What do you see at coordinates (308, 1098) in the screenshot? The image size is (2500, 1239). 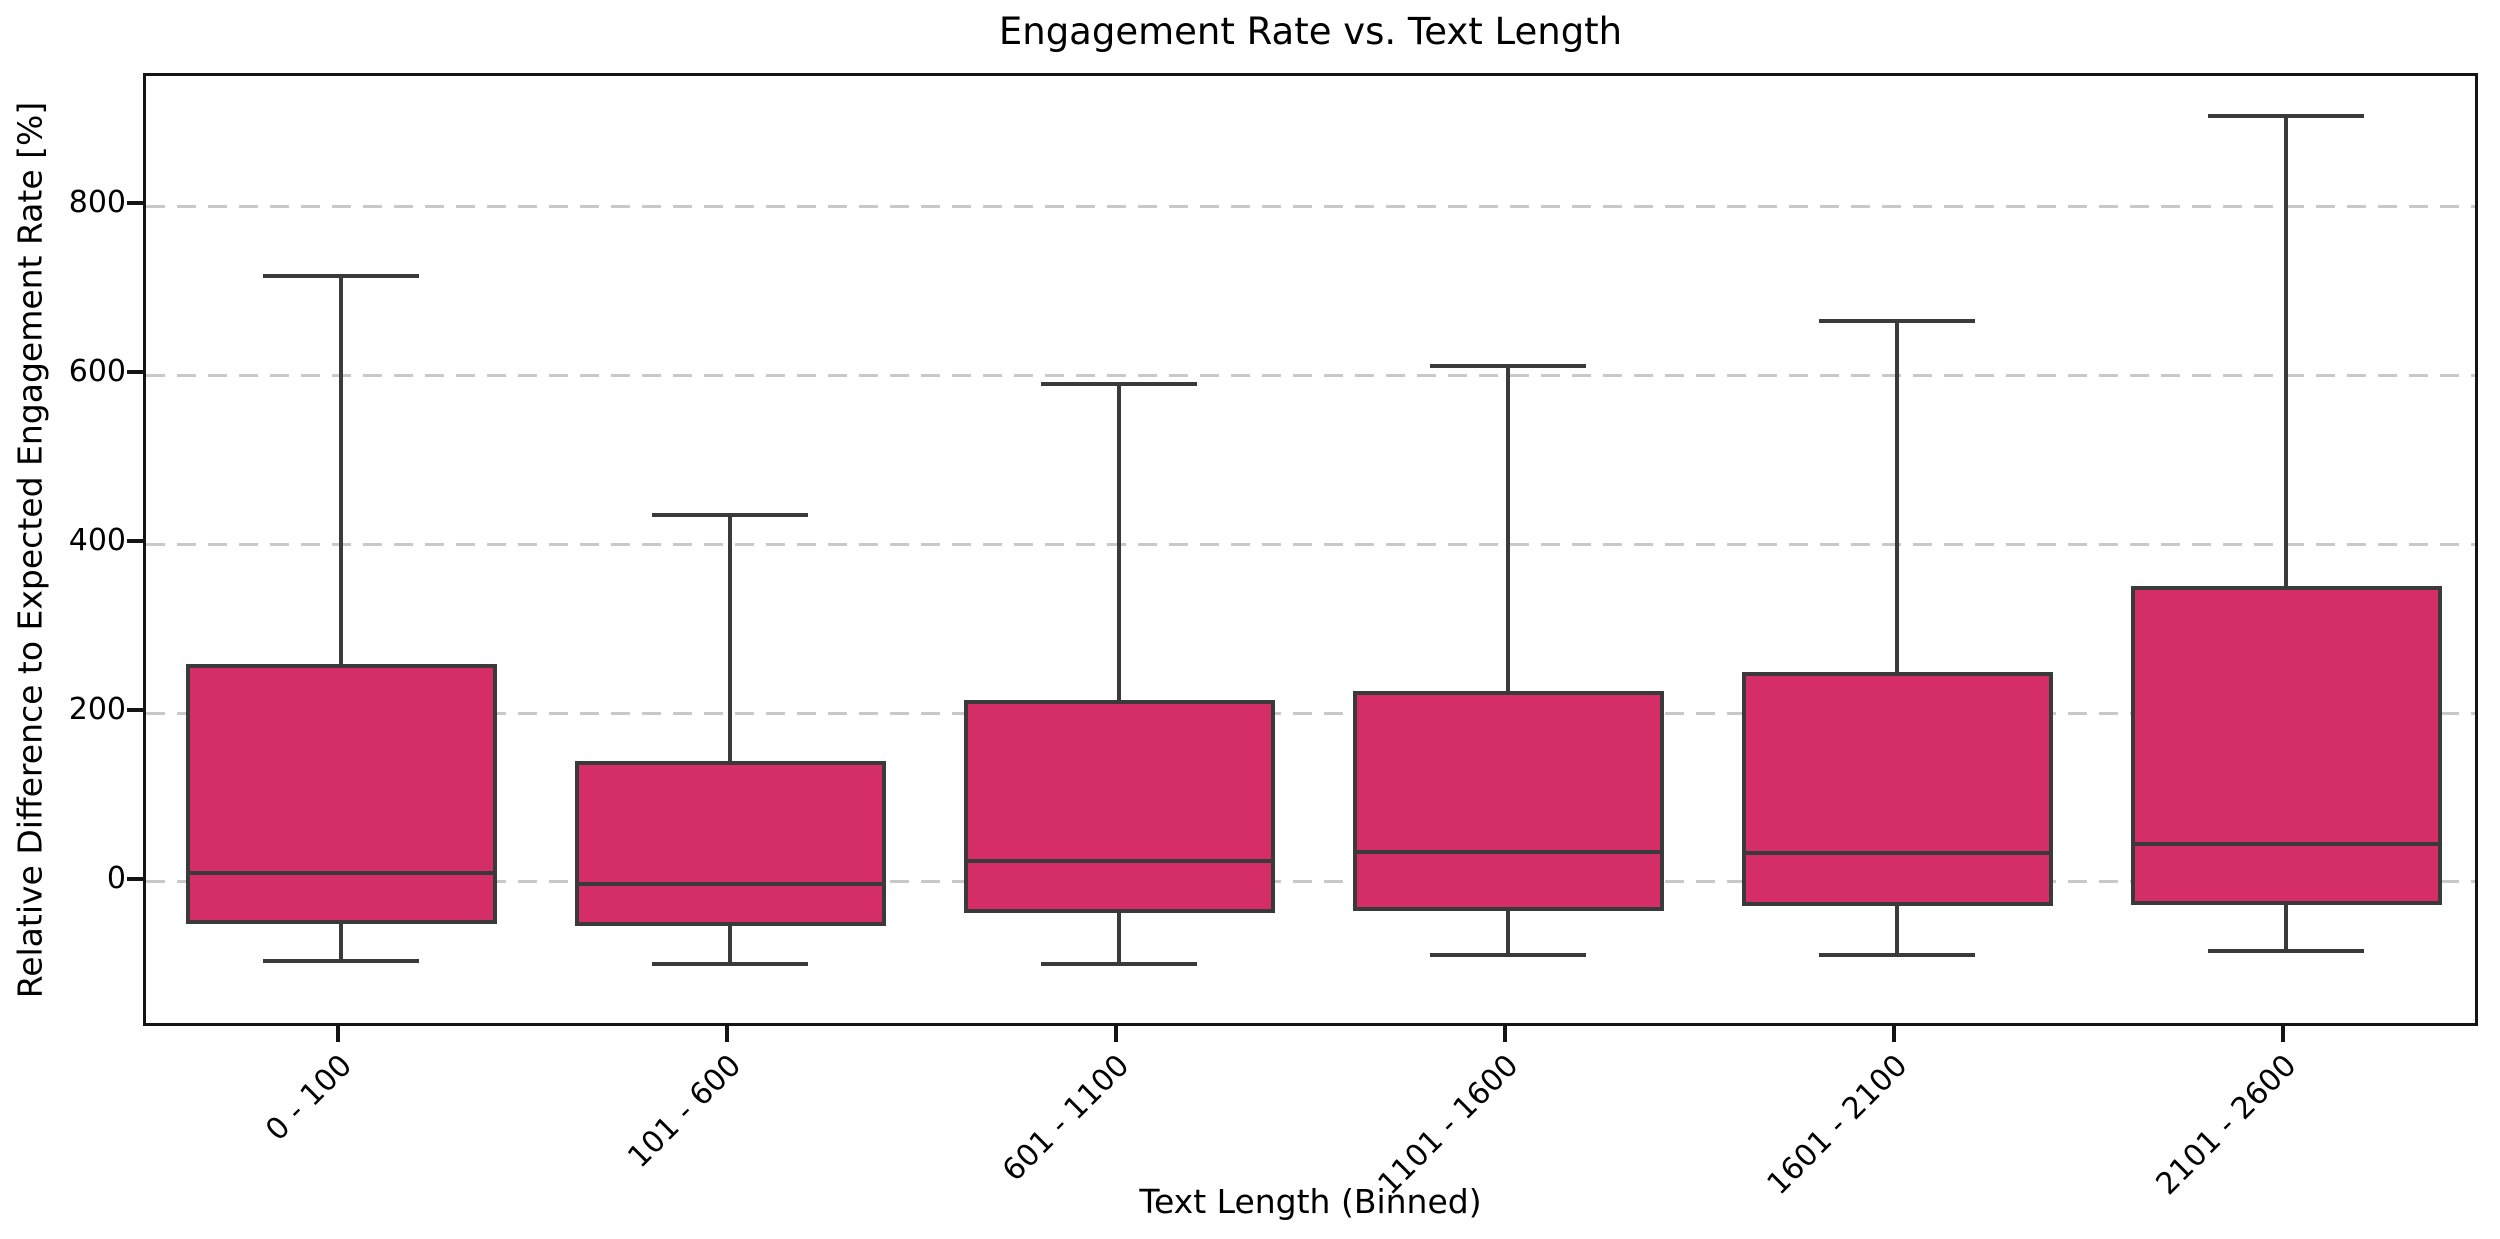 I see `x-tick-label-text: 0 - 100` at bounding box center [308, 1098].